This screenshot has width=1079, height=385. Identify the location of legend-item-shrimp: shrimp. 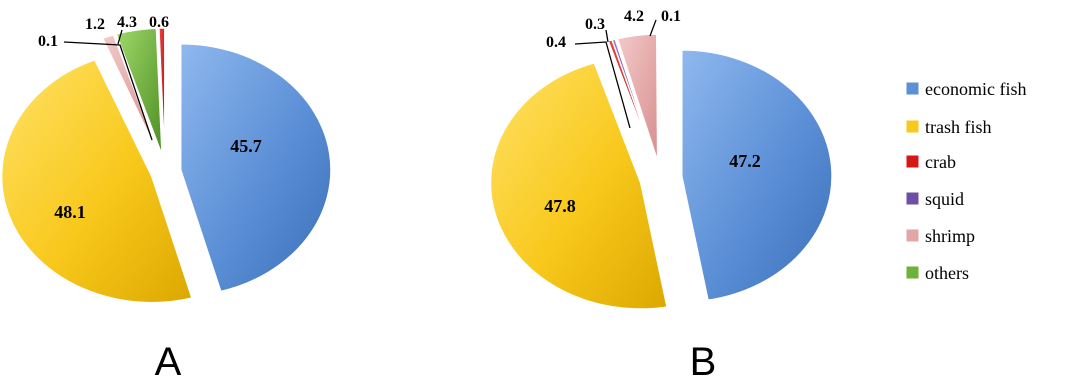
(940, 236).